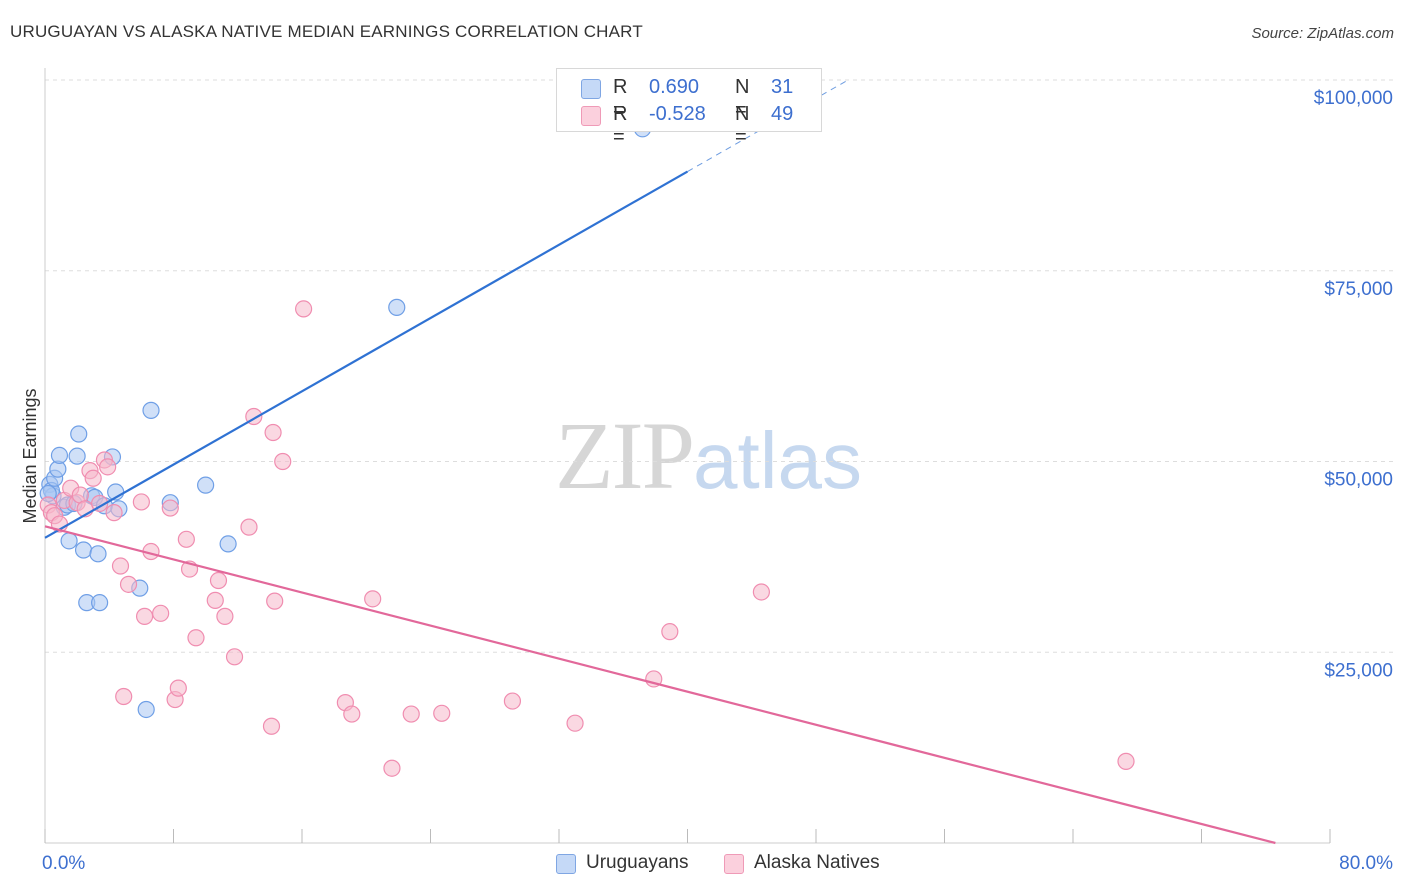 The height and width of the screenshot is (892, 1406). Describe the element at coordinates (777, 460) in the screenshot. I see `watermark-atlas: atlas` at that location.